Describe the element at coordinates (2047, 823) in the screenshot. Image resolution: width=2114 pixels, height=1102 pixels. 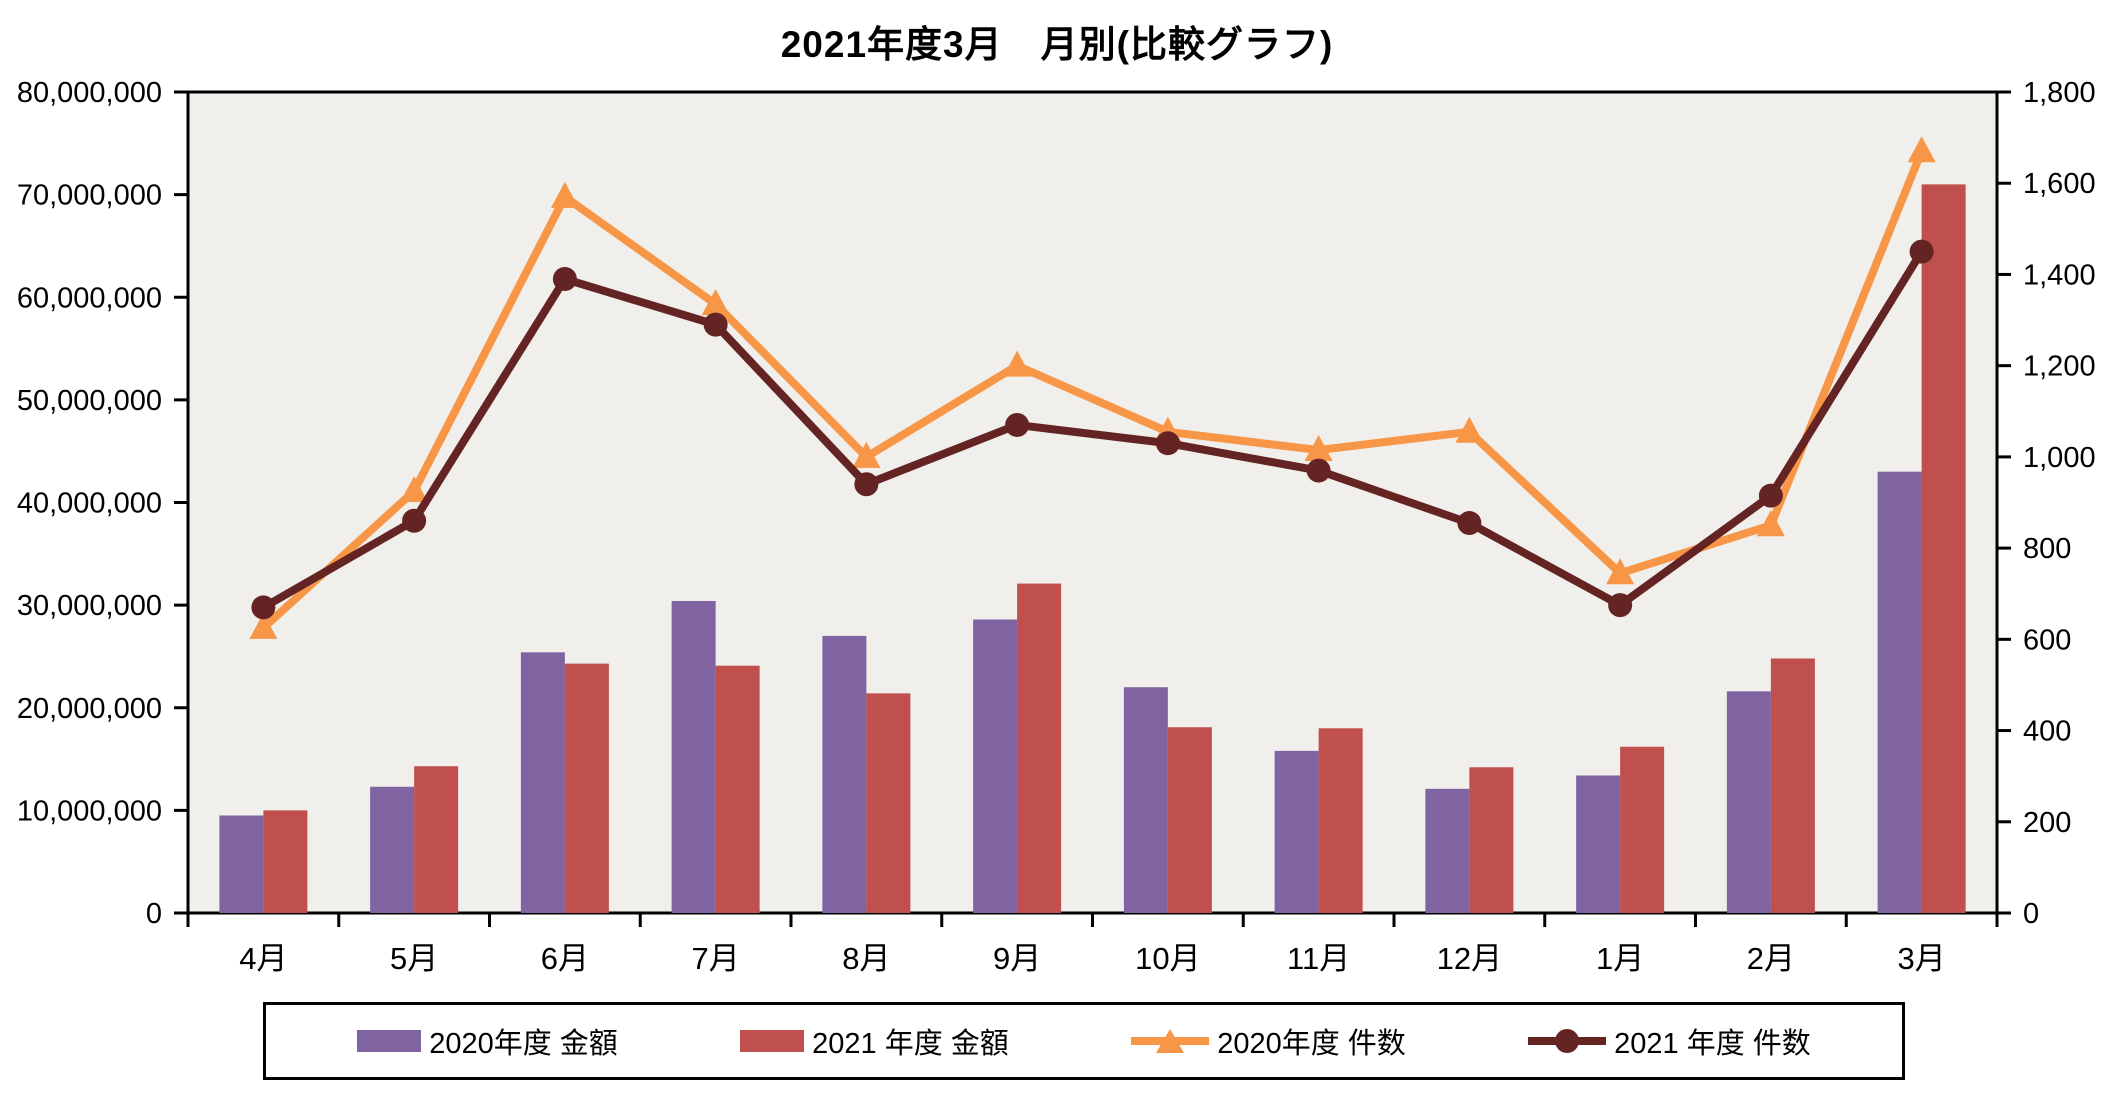
I see `right-axis-tick-label: 200` at that location.